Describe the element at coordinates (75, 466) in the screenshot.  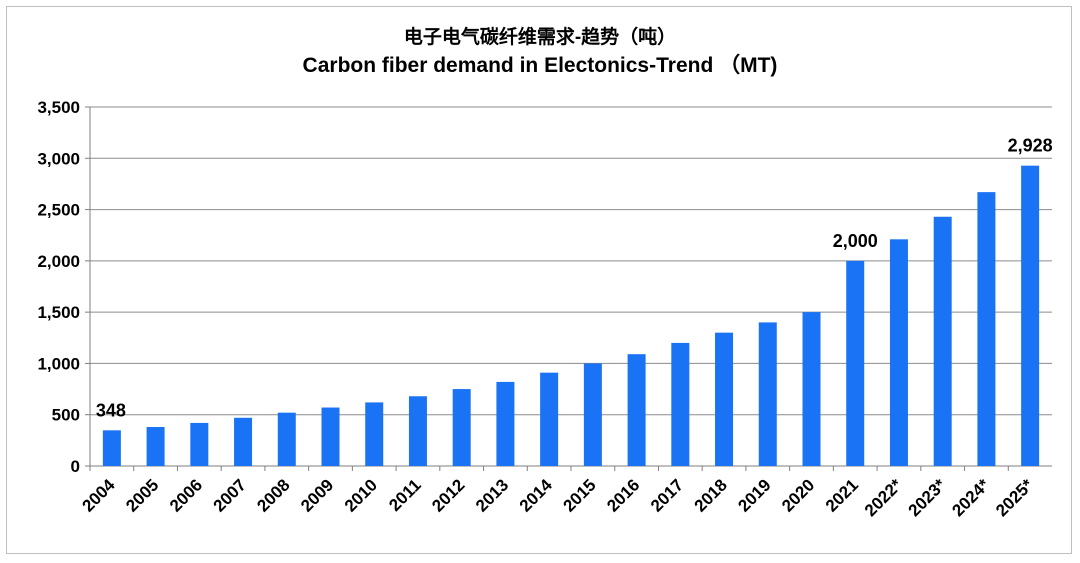
I see `y-tick-label: 0` at that location.